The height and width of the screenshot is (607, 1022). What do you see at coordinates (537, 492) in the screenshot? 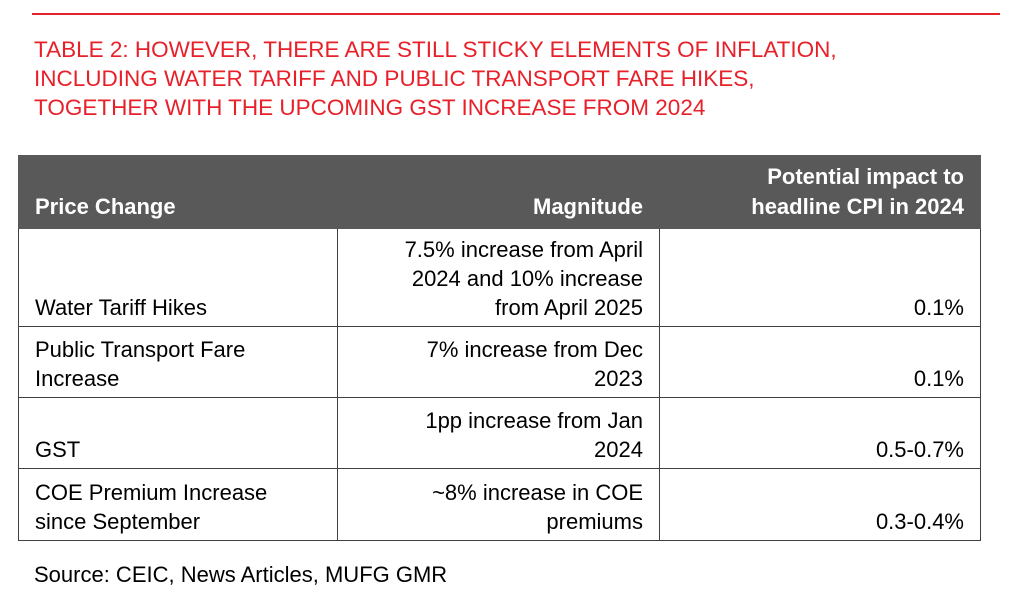
I see `cell-line: ~8% increase in COE` at bounding box center [537, 492].